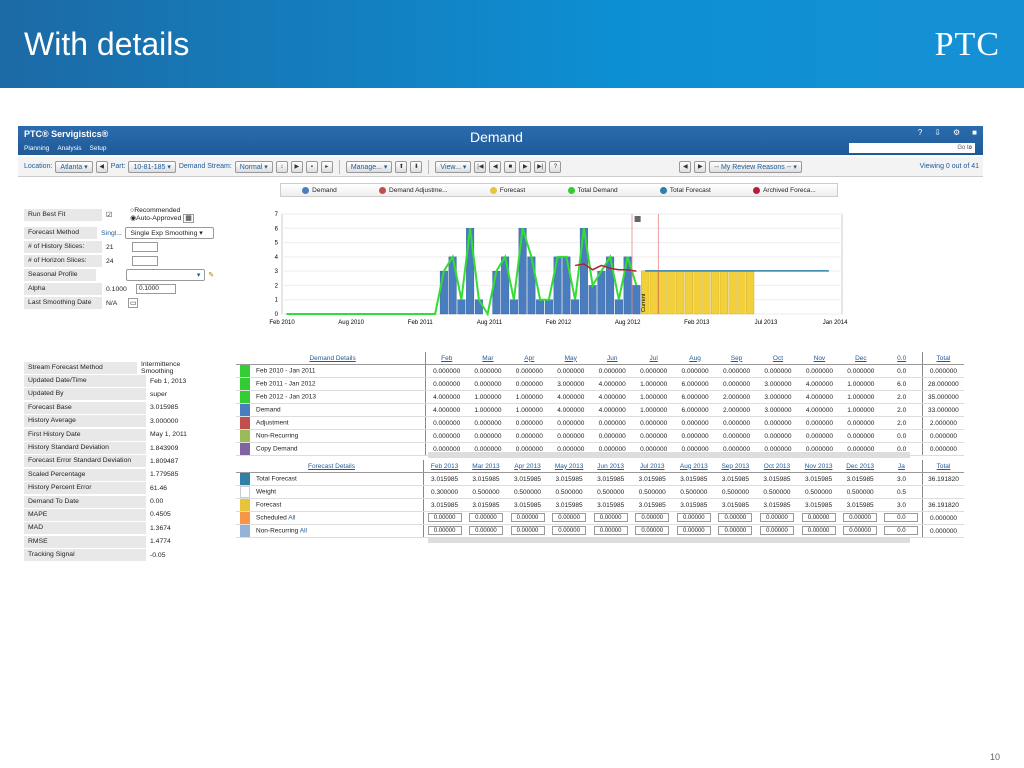 This screenshot has height=768, width=1024. Describe the element at coordinates (529, 358) in the screenshot. I see `column-header: Apr` at that location.